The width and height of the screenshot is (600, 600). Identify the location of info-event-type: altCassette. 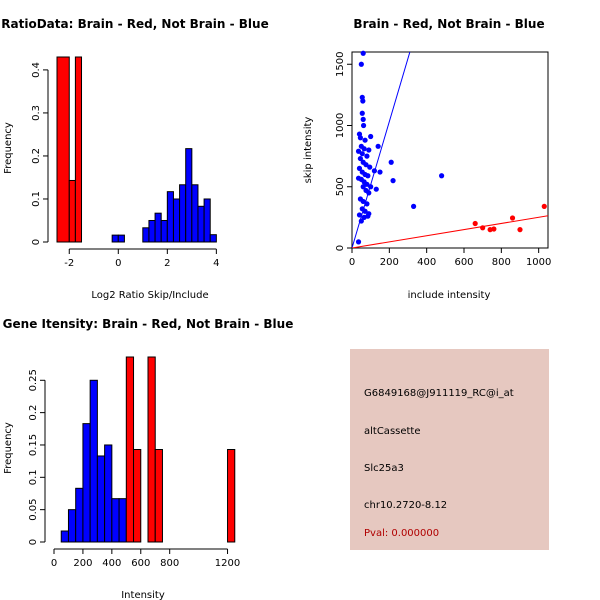
(392, 431).